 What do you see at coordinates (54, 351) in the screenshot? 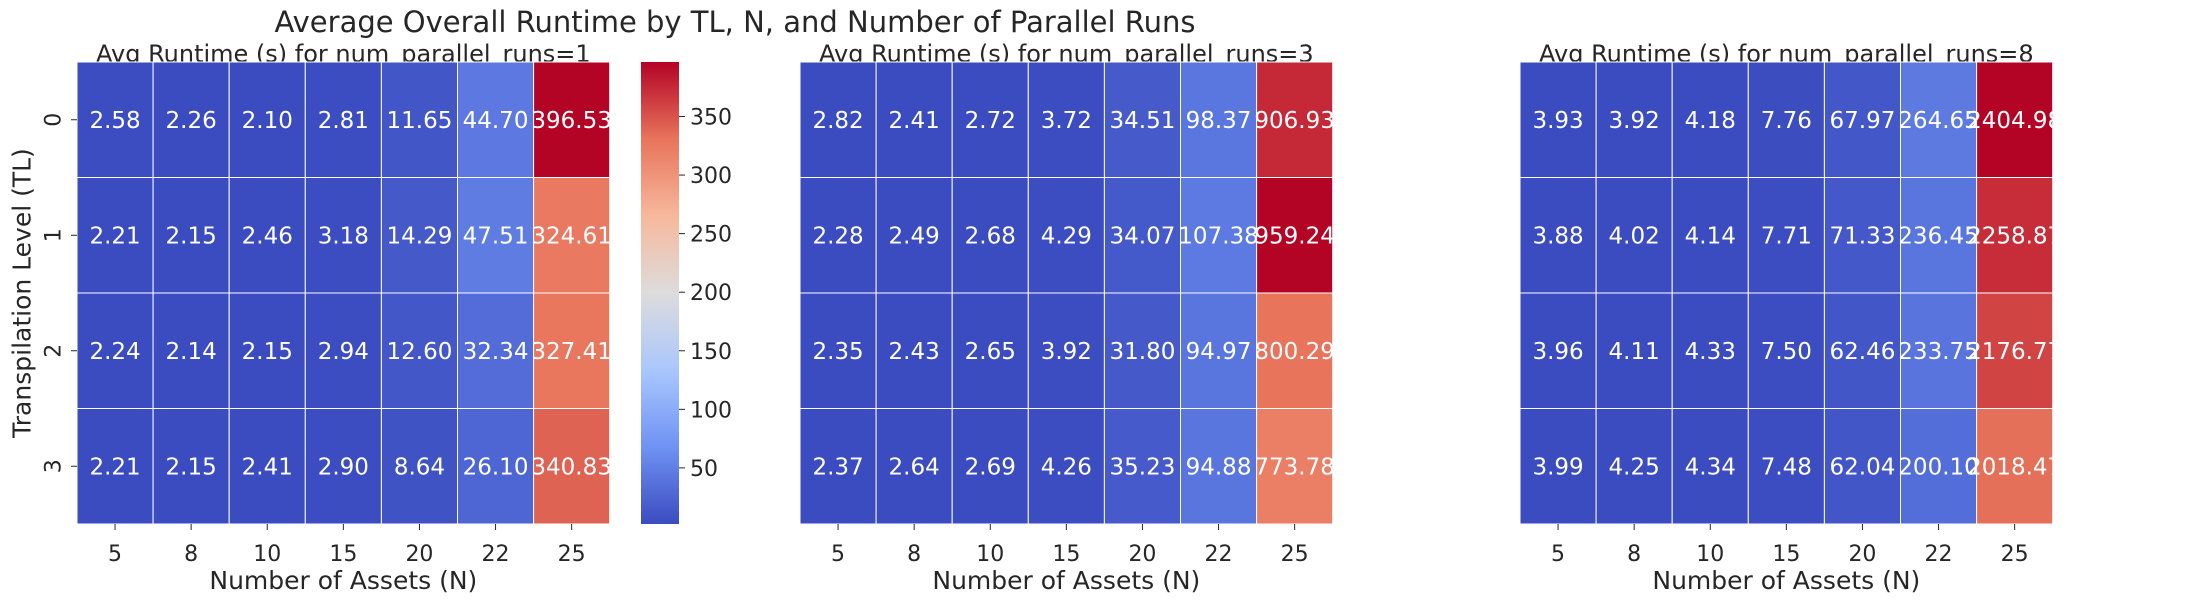
I see `y-tick-label: 2` at bounding box center [54, 351].